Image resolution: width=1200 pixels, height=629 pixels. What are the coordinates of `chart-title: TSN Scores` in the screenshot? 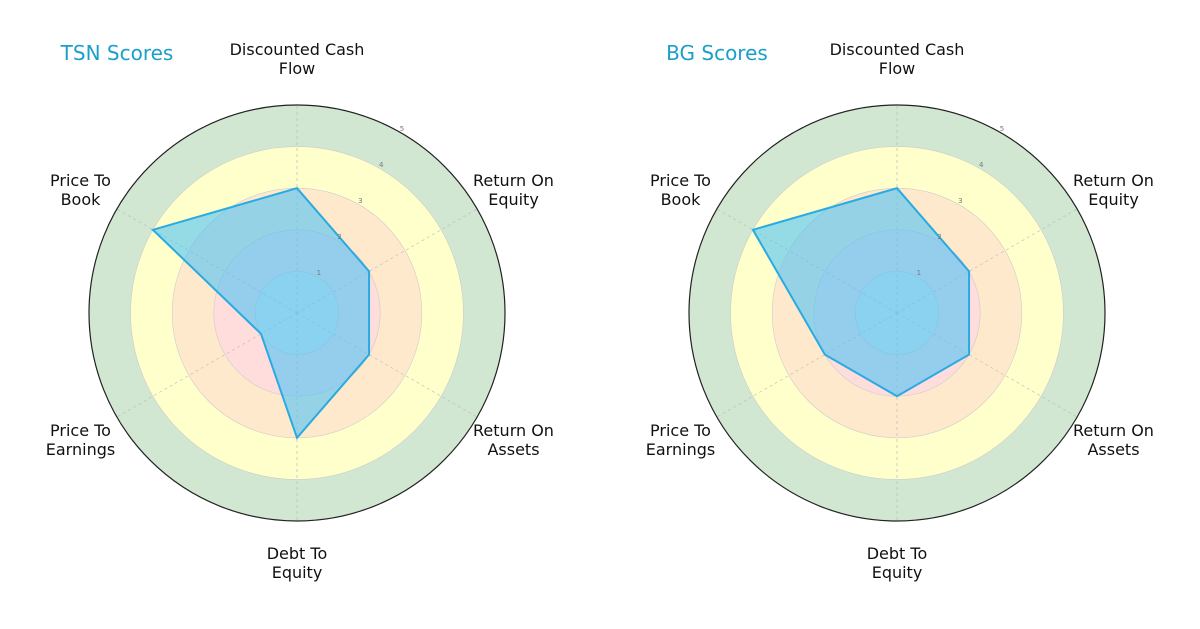 It's located at (117, 53).